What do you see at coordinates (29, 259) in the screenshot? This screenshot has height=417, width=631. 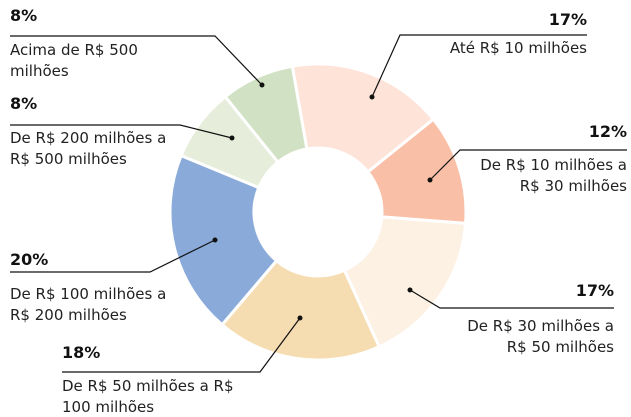 I see `percent-label: 20%` at bounding box center [29, 259].